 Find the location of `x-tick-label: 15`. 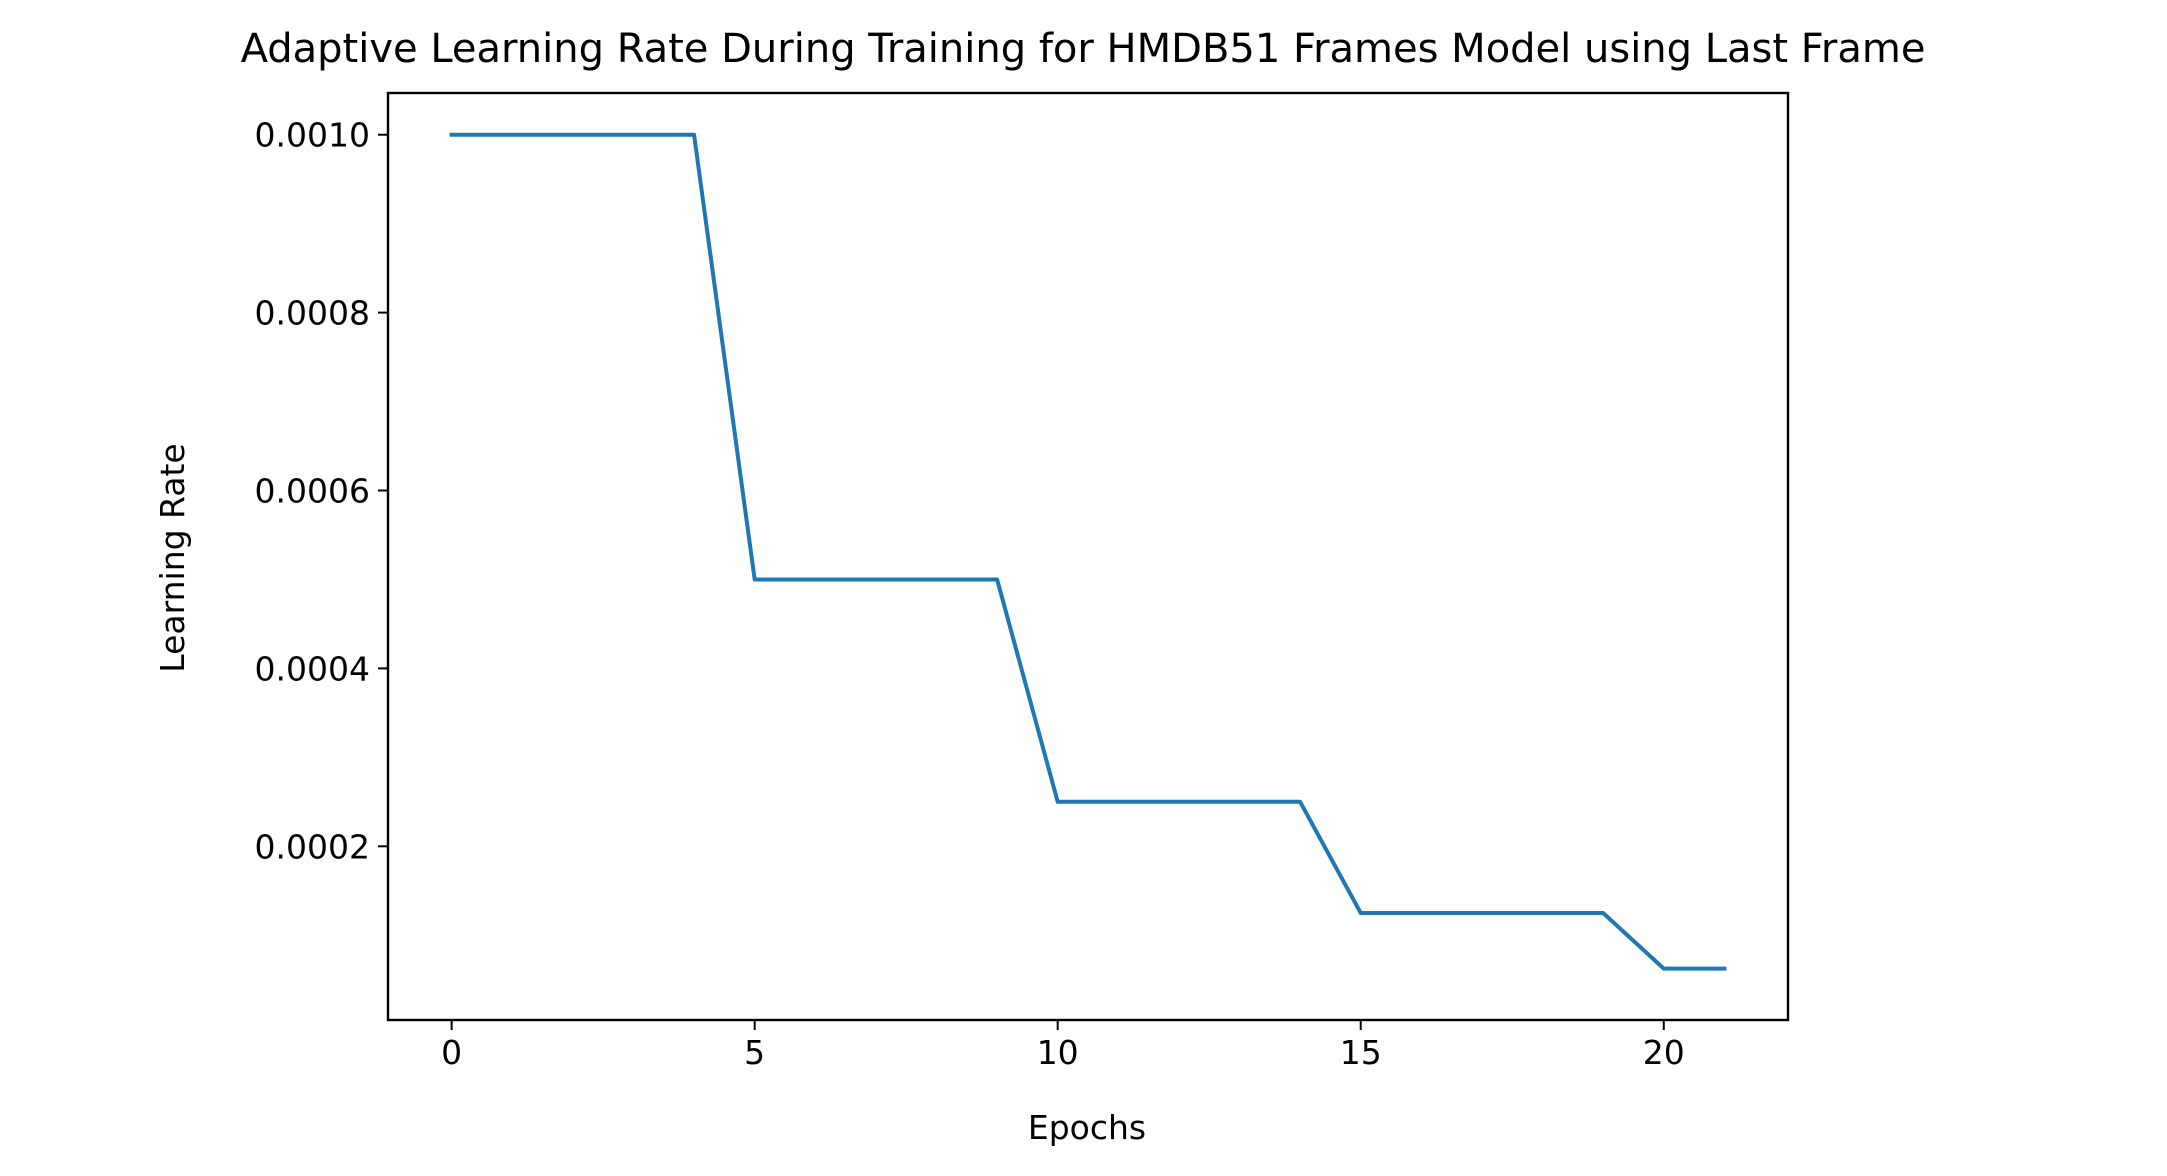

x-tick-label: 15 is located at coordinates (1361, 1052).